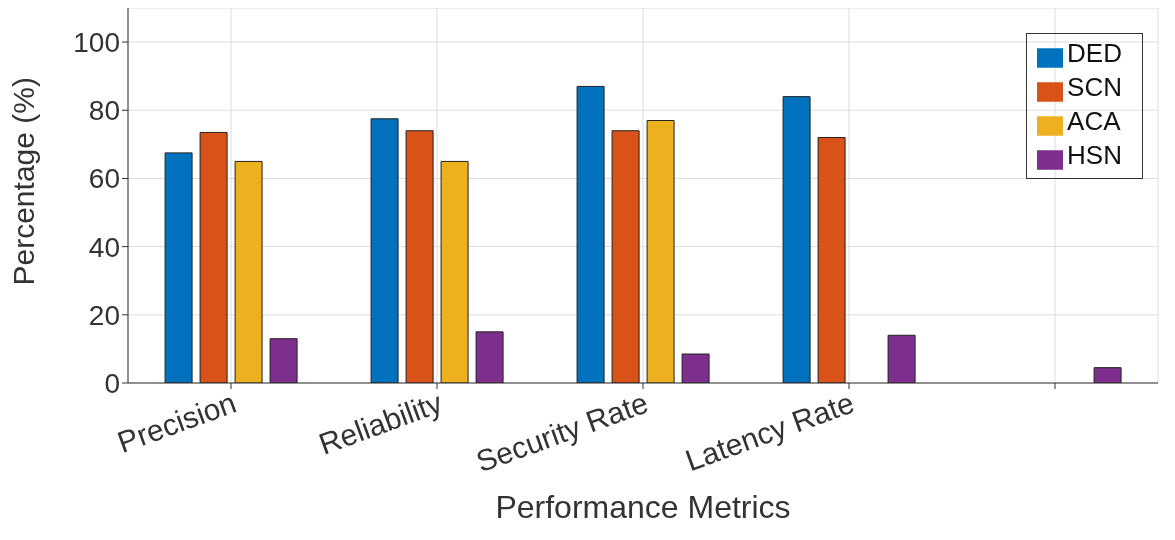  What do you see at coordinates (562, 432) in the screenshot?
I see `x-tick-label: Security Rate` at bounding box center [562, 432].